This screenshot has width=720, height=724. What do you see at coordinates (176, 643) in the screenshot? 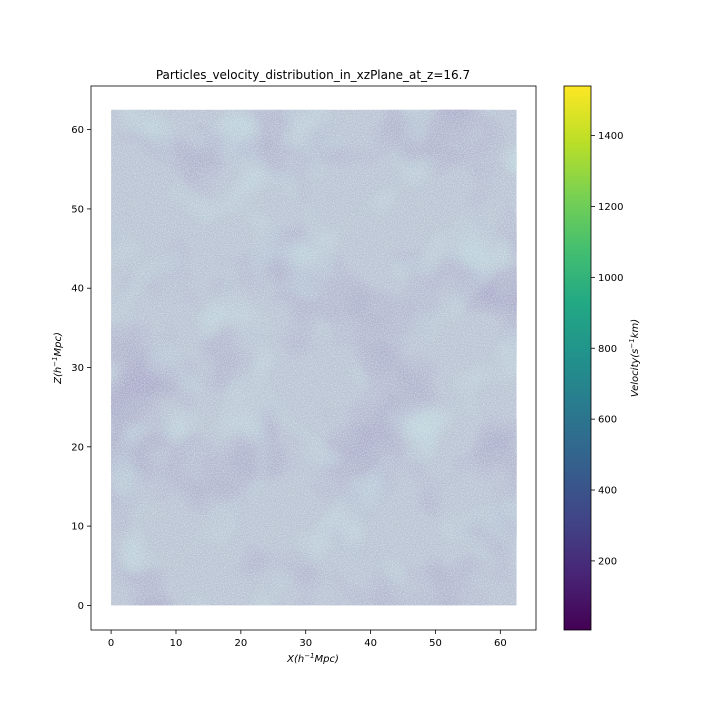
I see `x-tick-label: 10` at bounding box center [176, 643].